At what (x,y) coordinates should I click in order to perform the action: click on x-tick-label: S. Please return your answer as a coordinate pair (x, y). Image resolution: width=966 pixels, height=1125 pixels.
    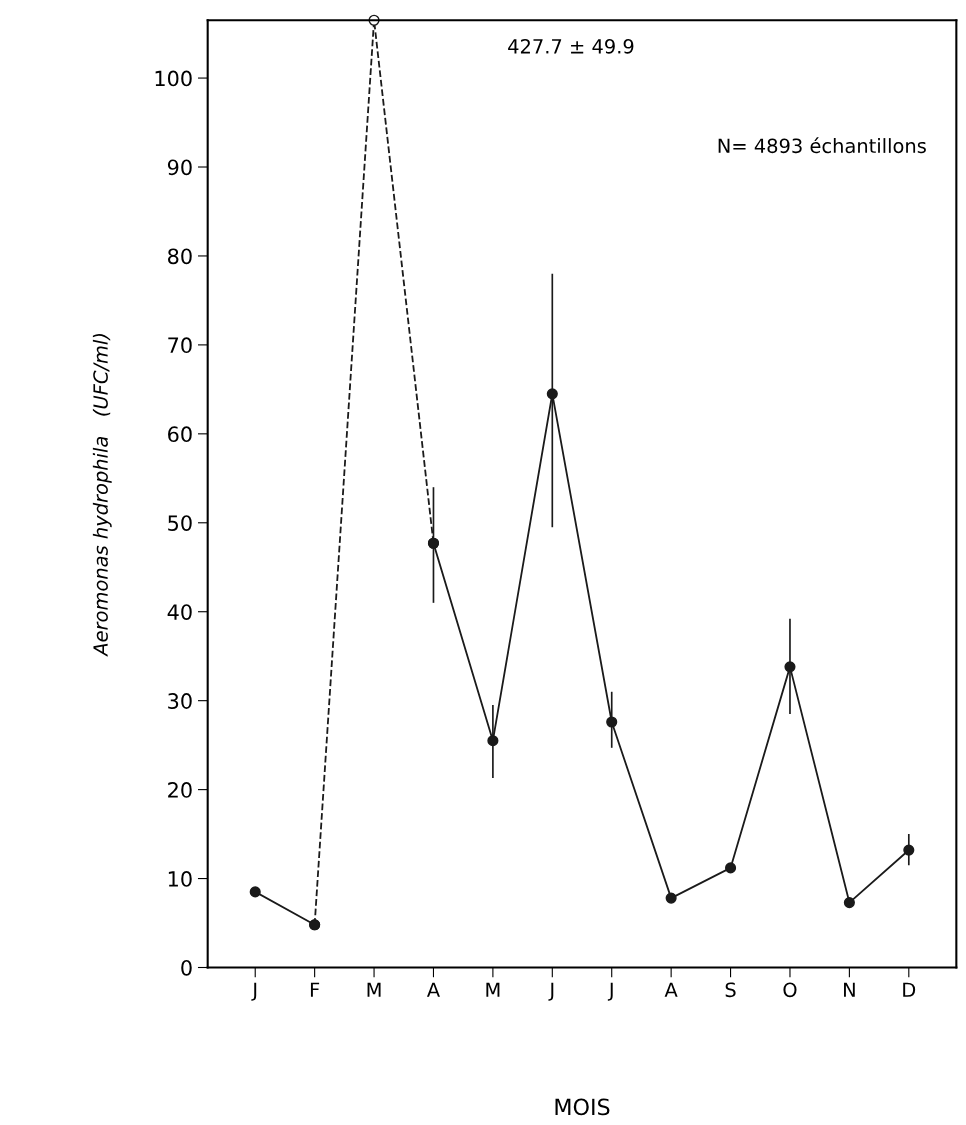
    Looking at the image, I should click on (730, 990).